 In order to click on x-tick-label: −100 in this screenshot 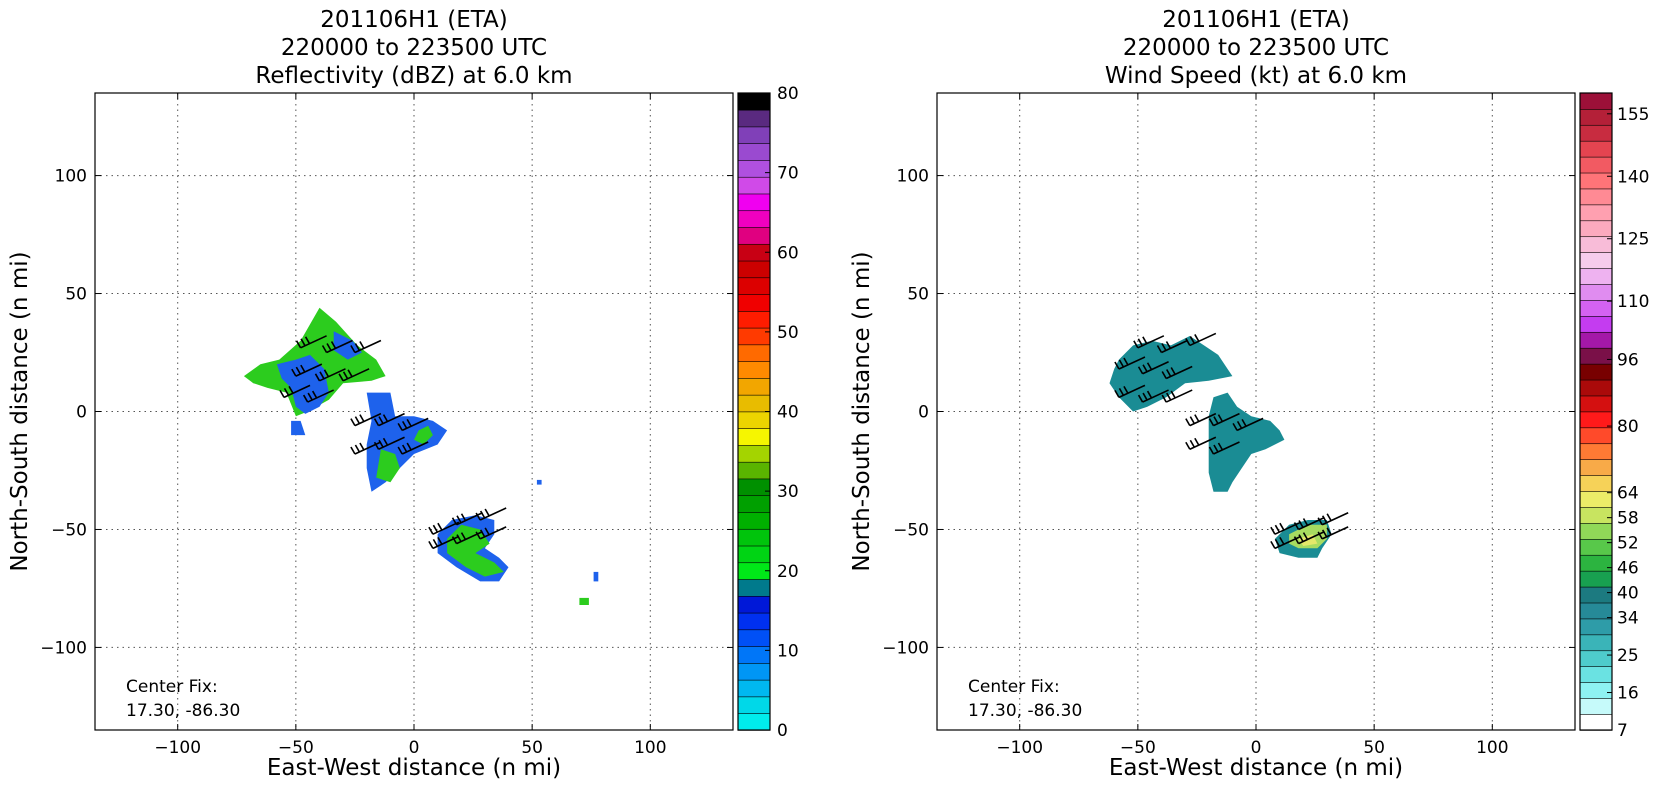, I will do `click(177, 748)`.